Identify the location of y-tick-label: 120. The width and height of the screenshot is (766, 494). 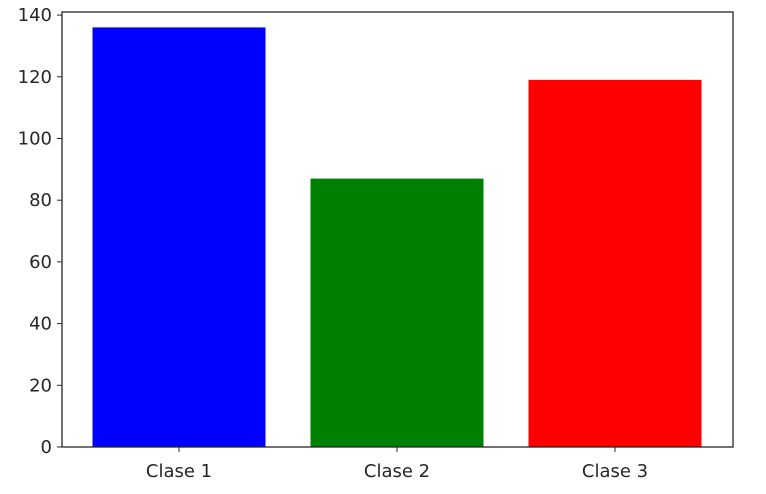
(35, 77).